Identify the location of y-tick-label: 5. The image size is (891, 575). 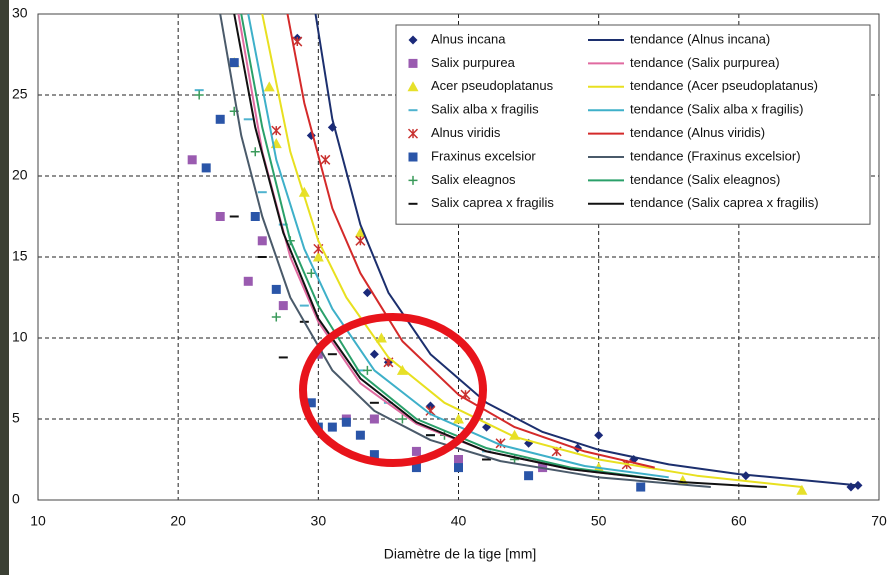
(16, 418).